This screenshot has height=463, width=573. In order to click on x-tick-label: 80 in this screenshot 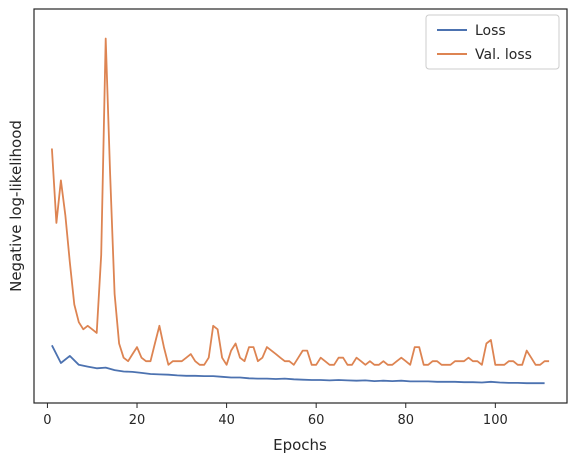, I will do `click(405, 420)`.